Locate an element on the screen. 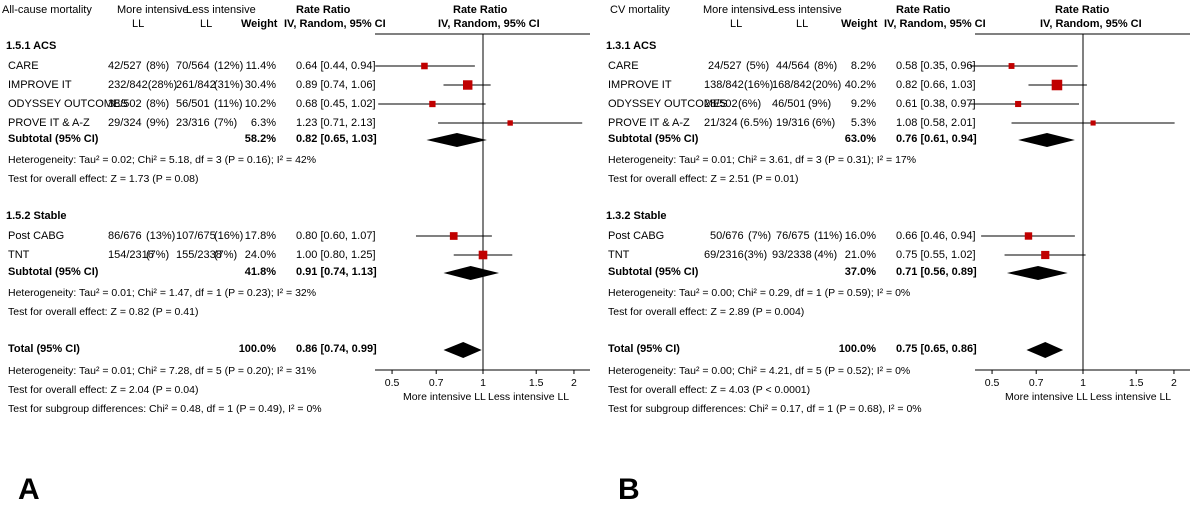 The image size is (1200, 506). study-g1: 24/527 is located at coordinates (725, 66).